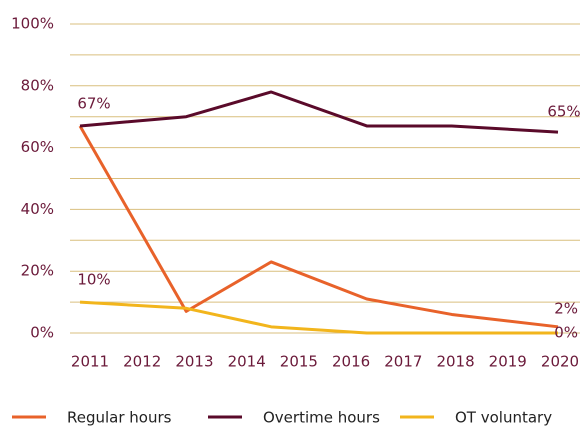 The image size is (587, 435). What do you see at coordinates (566, 333) in the screenshot?
I see `data-label: 0%` at bounding box center [566, 333].